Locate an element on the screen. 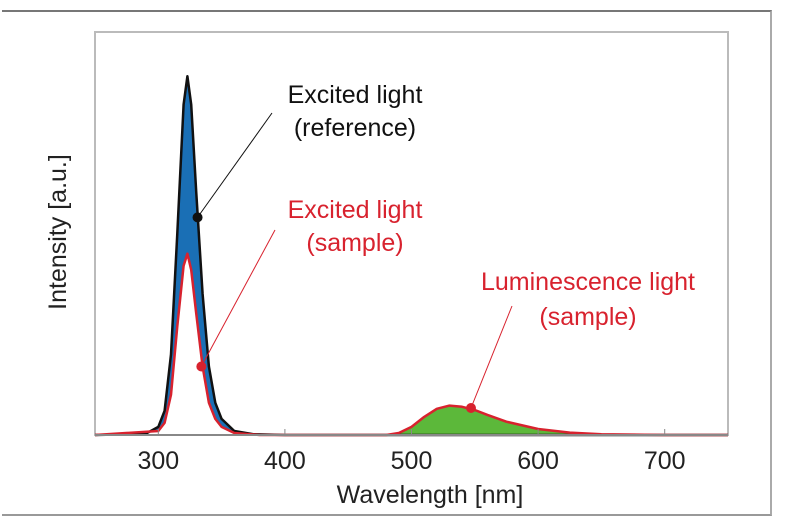 The image size is (790, 531). x-tick-label: 300 is located at coordinates (158, 461).